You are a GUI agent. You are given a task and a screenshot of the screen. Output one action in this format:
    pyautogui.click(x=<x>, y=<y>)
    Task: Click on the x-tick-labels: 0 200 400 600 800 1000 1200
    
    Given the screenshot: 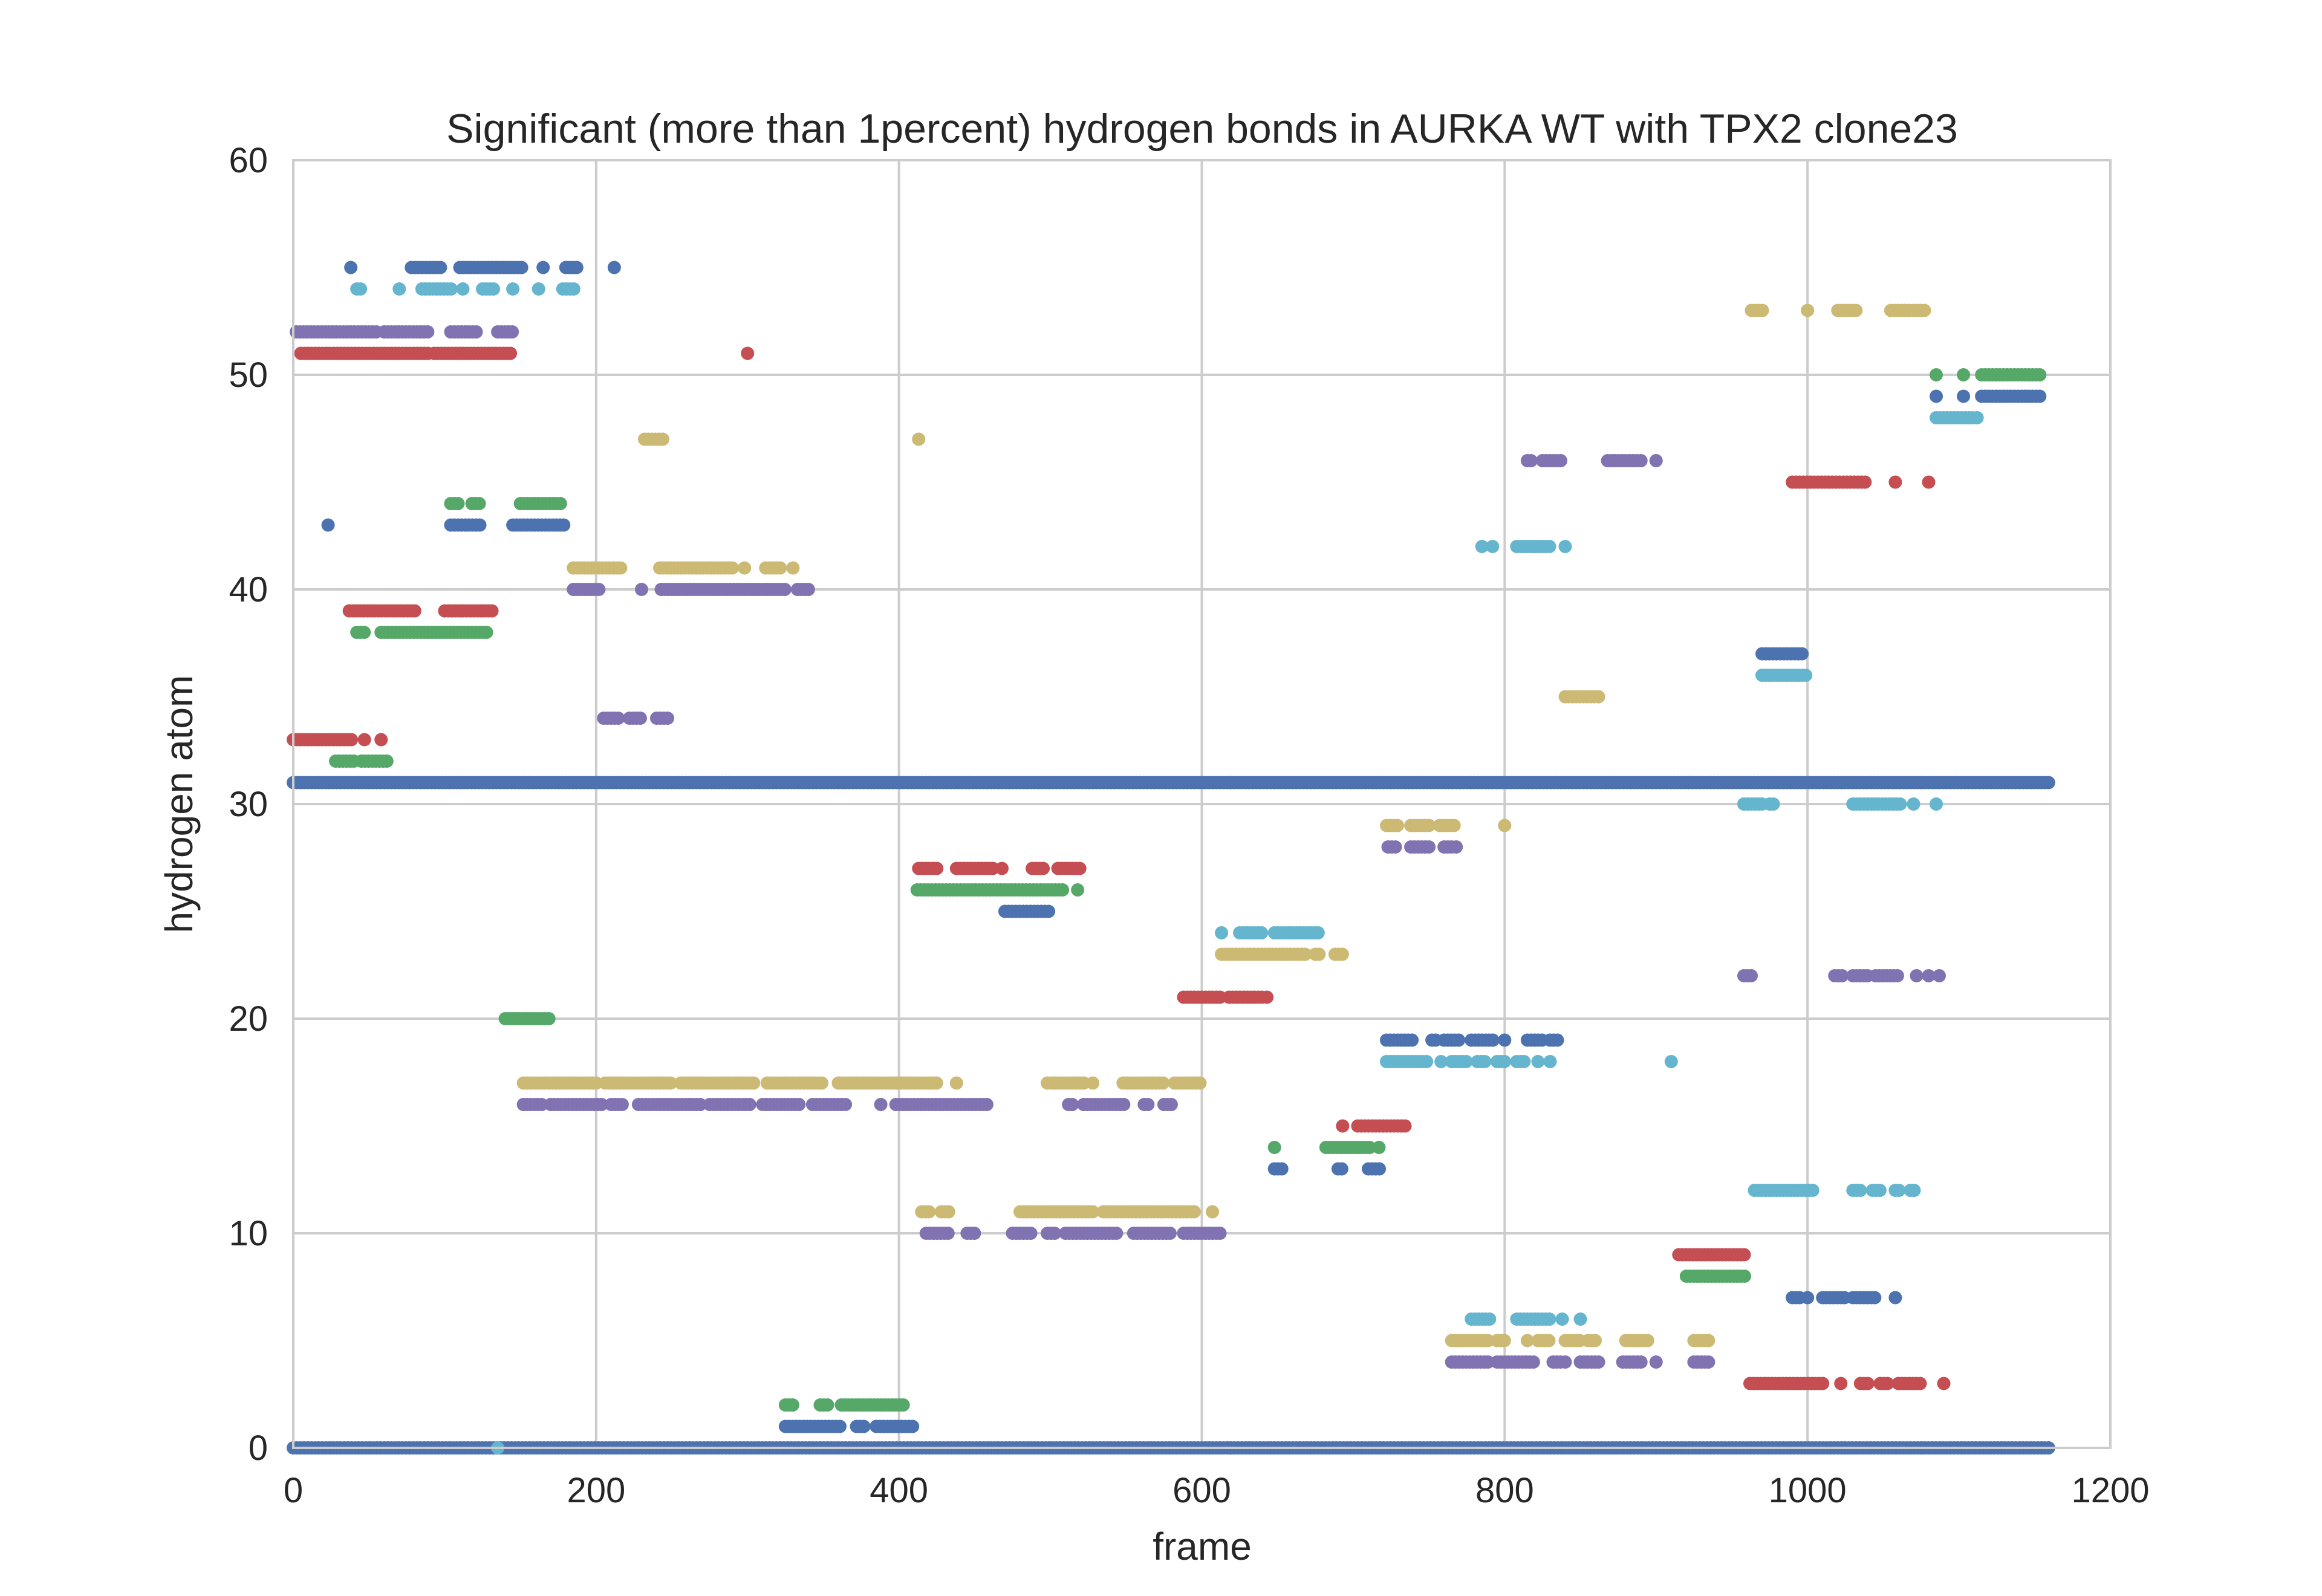 What is the action you would take?
    pyautogui.click(x=1217, y=1490)
    